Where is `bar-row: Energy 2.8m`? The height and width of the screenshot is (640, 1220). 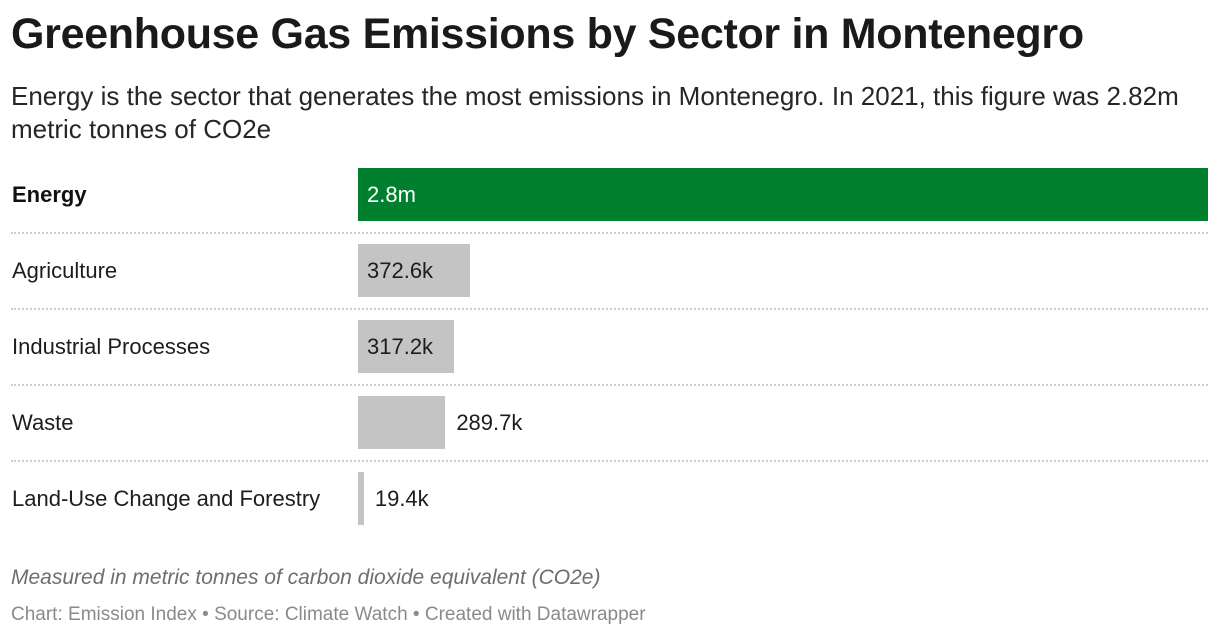 bar-row: Energy 2.8m is located at coordinates (609, 206).